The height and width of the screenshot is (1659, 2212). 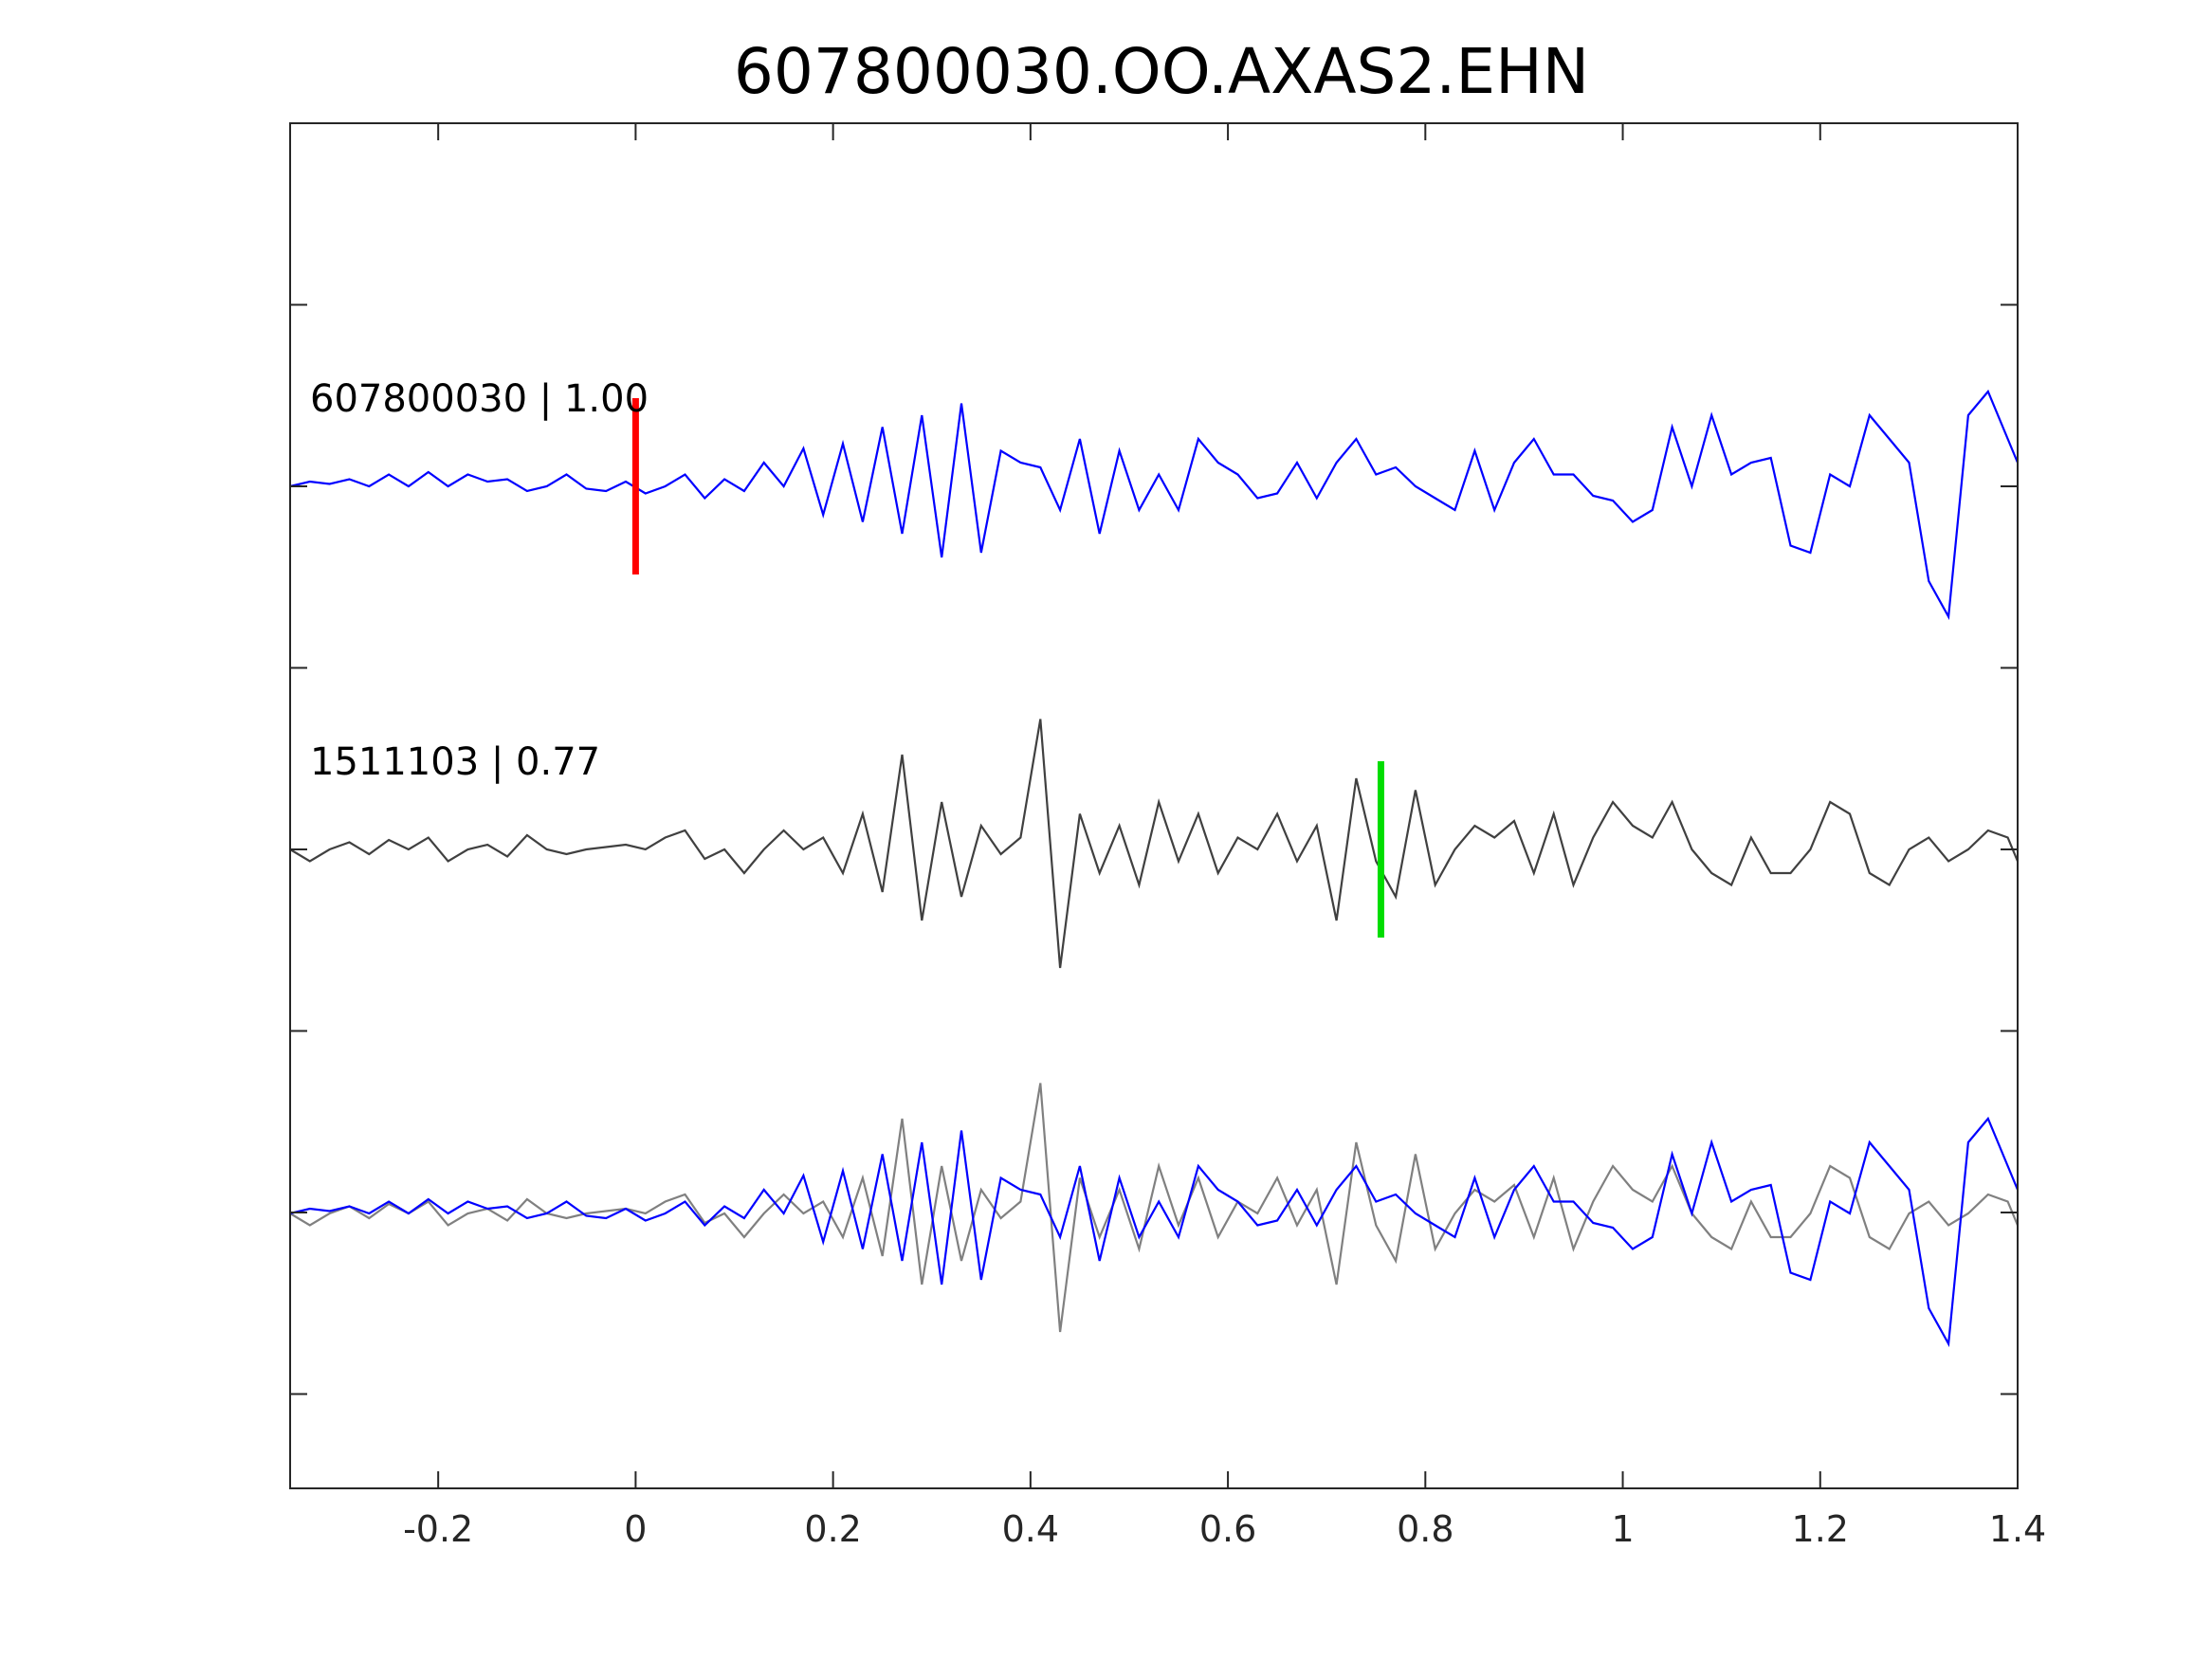 I want to click on x-tick-label: 1.2, so click(x=1820, y=1529).